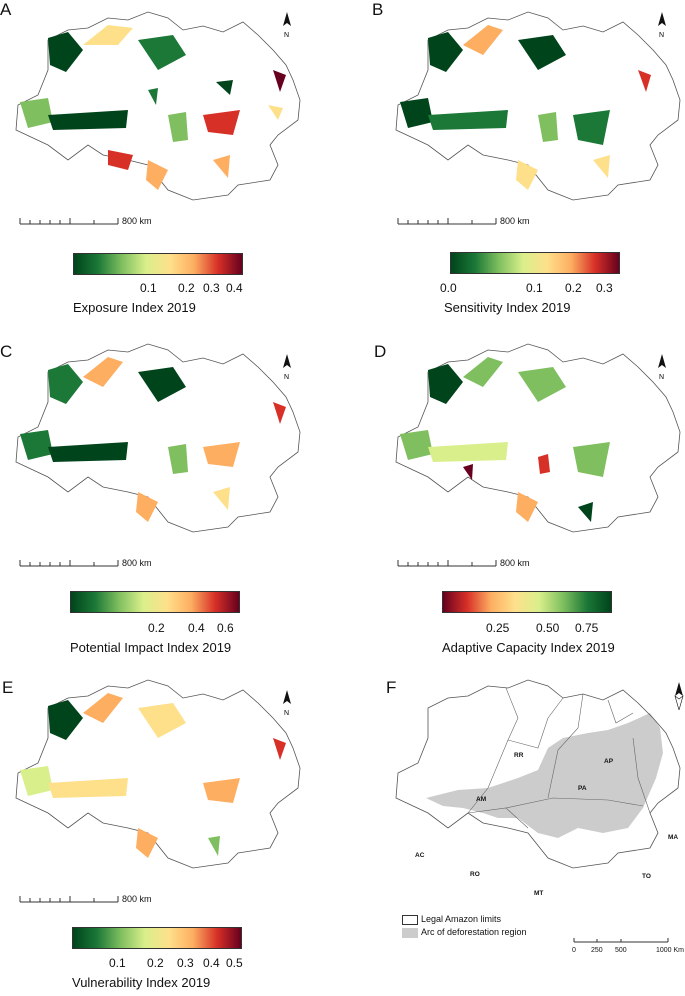 This screenshot has width=685, height=996. Describe the element at coordinates (6, 9) in the screenshot. I see `panel-letter: A` at that location.